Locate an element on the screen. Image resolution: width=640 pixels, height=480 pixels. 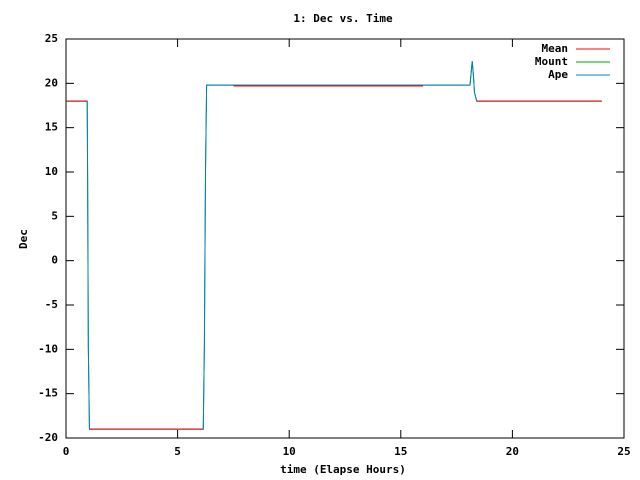
y-tick-label: 15 is located at coordinates (51, 127).